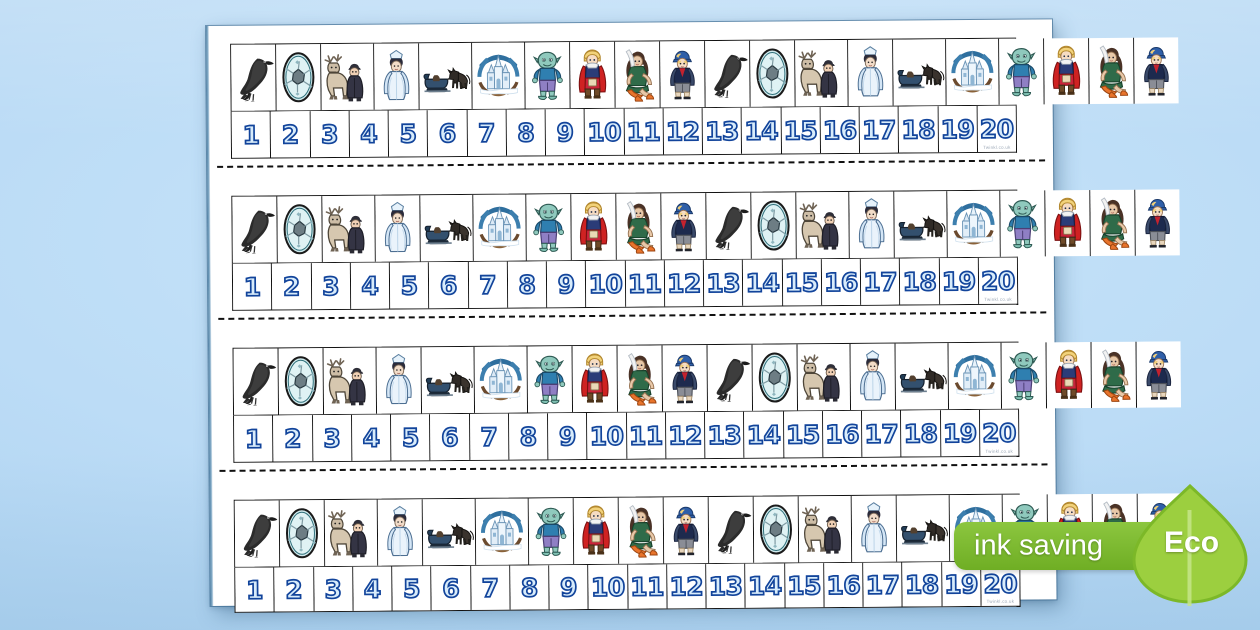  I want to click on number-cell: 15, so click(801, 130).